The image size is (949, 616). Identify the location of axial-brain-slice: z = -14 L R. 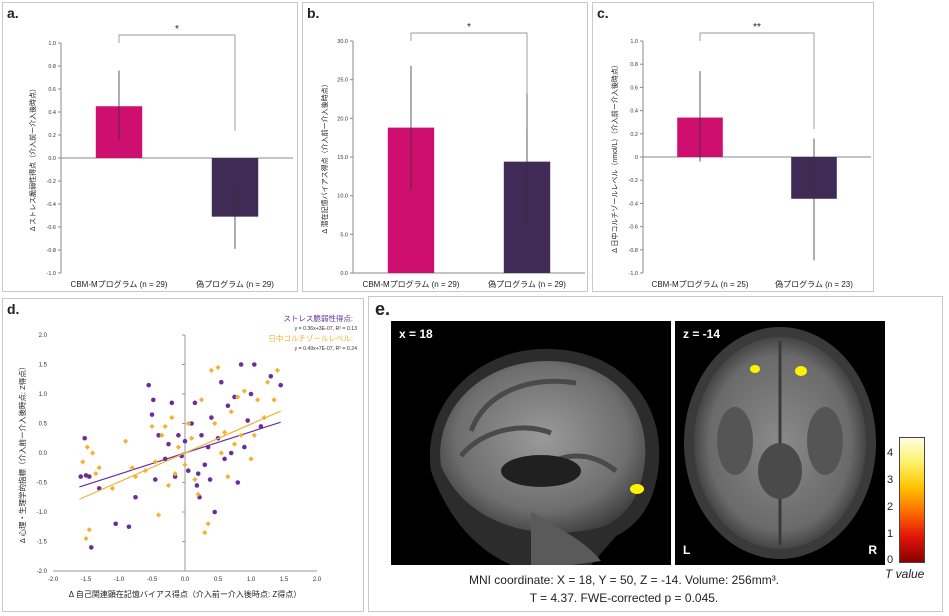
(780, 443).